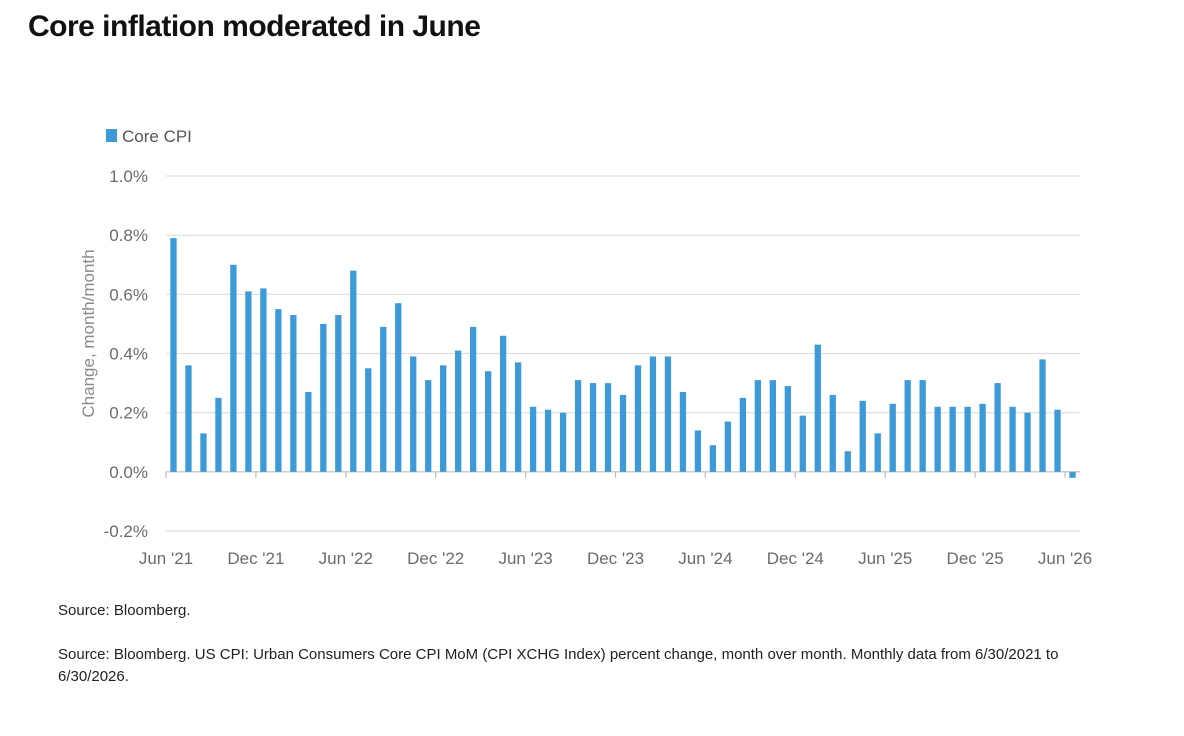 This screenshot has height=736, width=1184. What do you see at coordinates (128, 294) in the screenshot?
I see `y-tick-label: 0.6%` at bounding box center [128, 294].